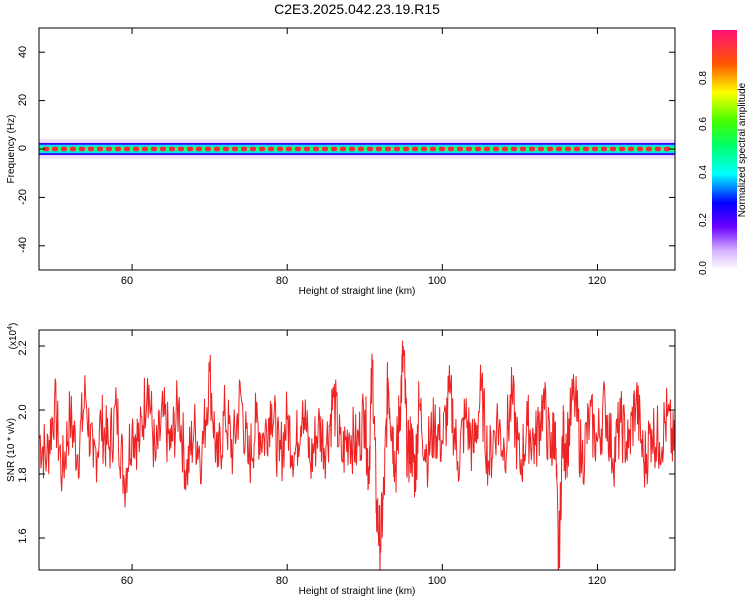 Image resolution: width=750 pixels, height=600 pixels. What do you see at coordinates (357, 591) in the screenshot?
I see `bottom-x-axis-label: Height of straight line (km)` at bounding box center [357, 591].